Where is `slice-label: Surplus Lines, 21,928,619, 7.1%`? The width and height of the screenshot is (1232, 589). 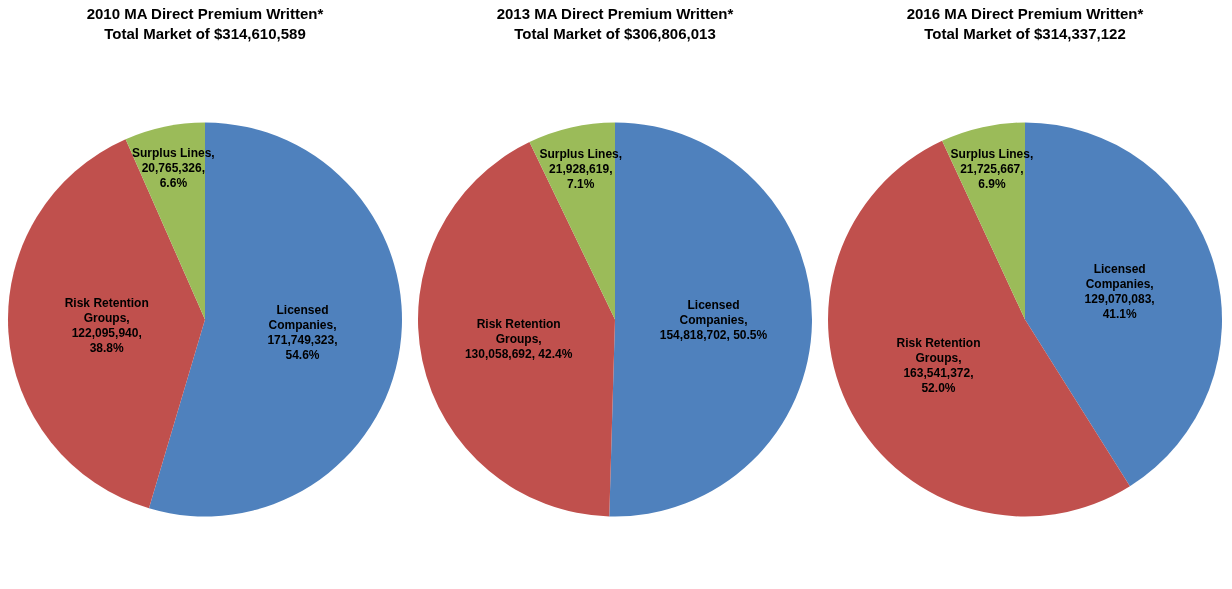 slice-label: Surplus Lines, 21,928,619, 7.1% is located at coordinates (581, 169).